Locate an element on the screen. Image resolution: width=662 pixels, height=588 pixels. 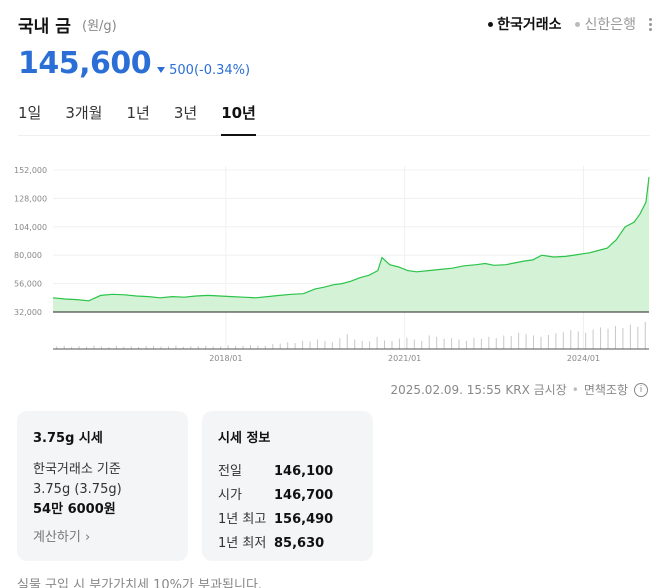
info-label: 시가 is located at coordinates (230, 495).